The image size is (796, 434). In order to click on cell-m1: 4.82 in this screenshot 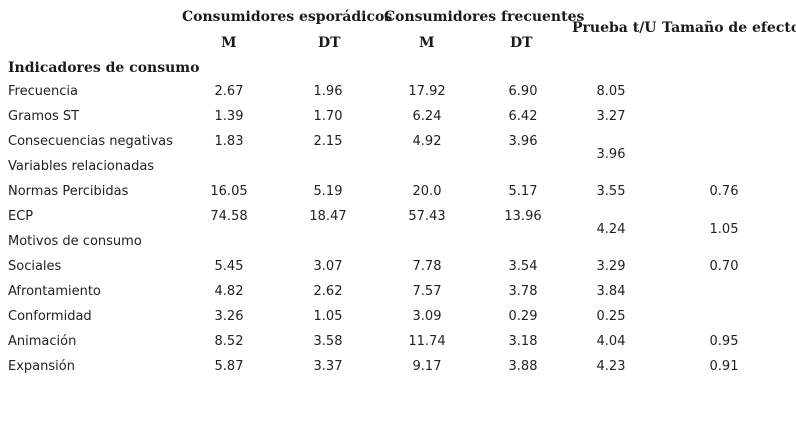, I will do `click(229, 291)`.